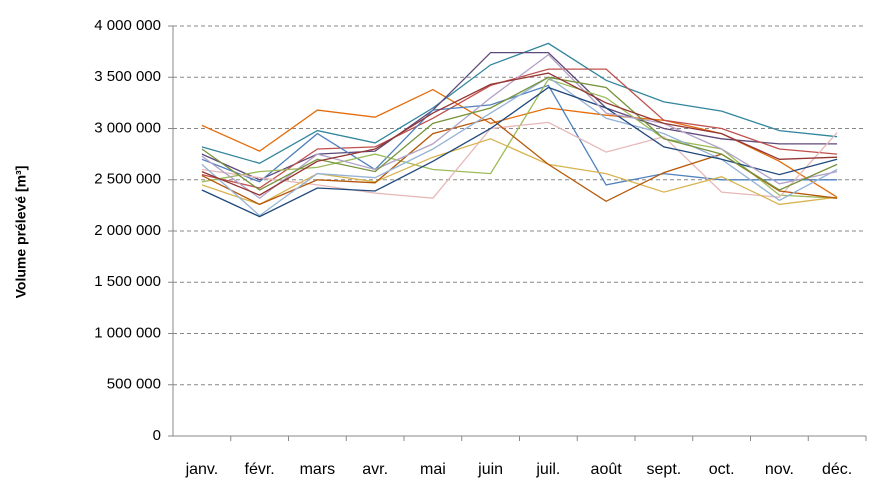 This screenshot has height=487, width=871. Describe the element at coordinates (127, 281) in the screenshot. I see `y-tick-label: 1 500 000` at that location.